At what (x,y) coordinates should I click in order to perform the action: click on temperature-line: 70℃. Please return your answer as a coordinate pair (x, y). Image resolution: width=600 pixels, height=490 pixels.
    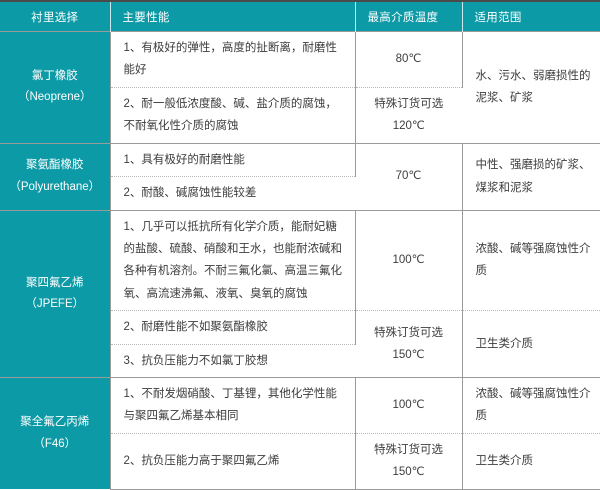
    Looking at the image, I should click on (408, 176).